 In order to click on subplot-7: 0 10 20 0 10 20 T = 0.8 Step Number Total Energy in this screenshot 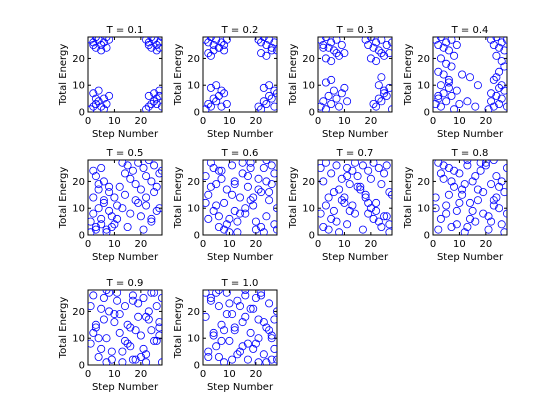, I will do `click(455, 205)`.